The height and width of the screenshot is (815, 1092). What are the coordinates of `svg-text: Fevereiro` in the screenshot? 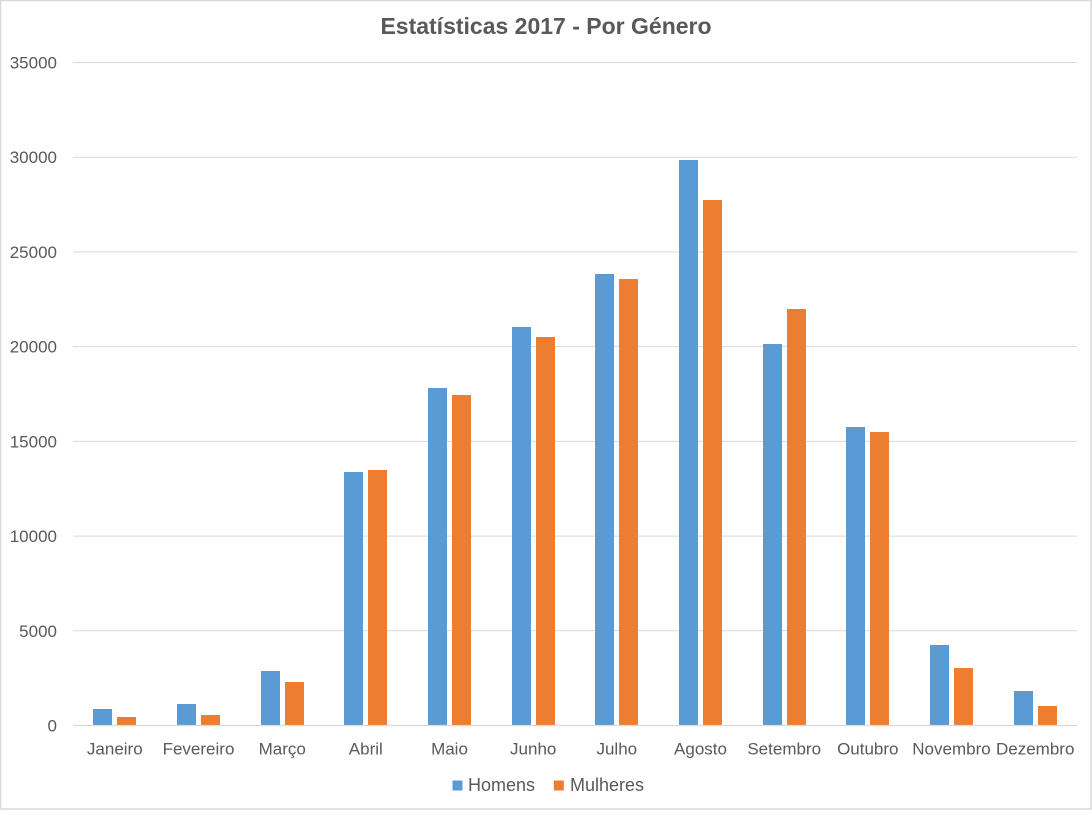 It's located at (199, 749).